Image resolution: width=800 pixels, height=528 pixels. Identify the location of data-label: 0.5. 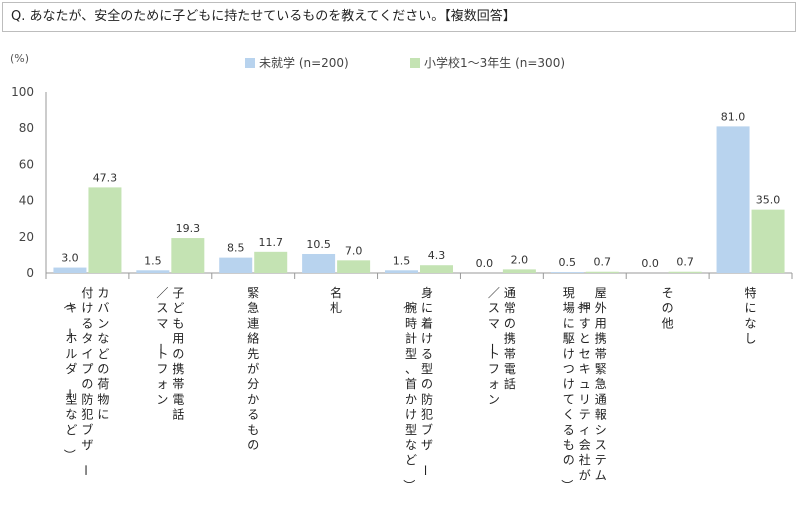
(568, 262).